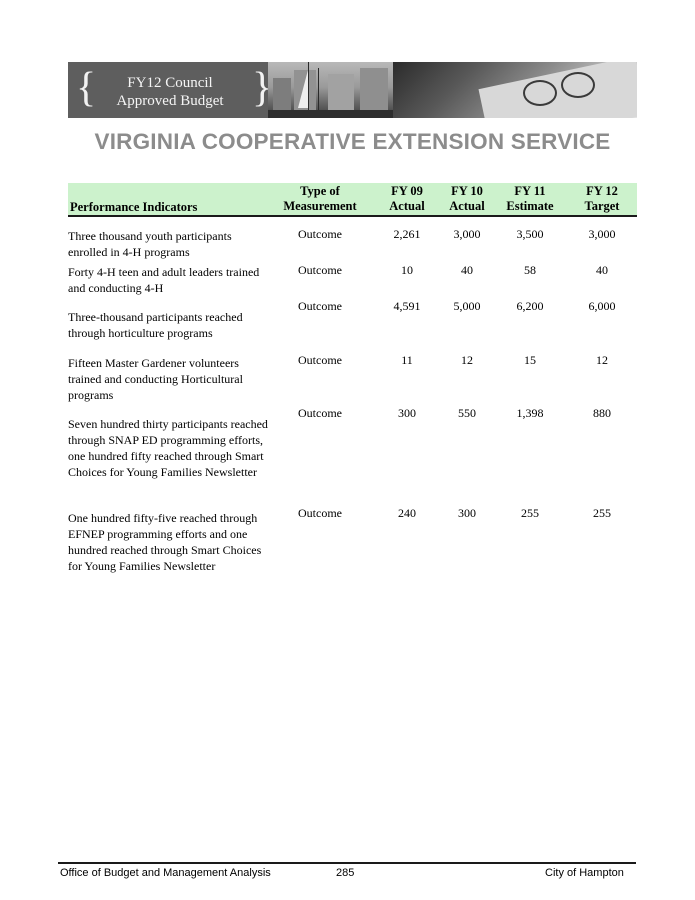 This screenshot has width=695, height=900. Describe the element at coordinates (602, 270) in the screenshot. I see `row-fy12: 40` at that location.